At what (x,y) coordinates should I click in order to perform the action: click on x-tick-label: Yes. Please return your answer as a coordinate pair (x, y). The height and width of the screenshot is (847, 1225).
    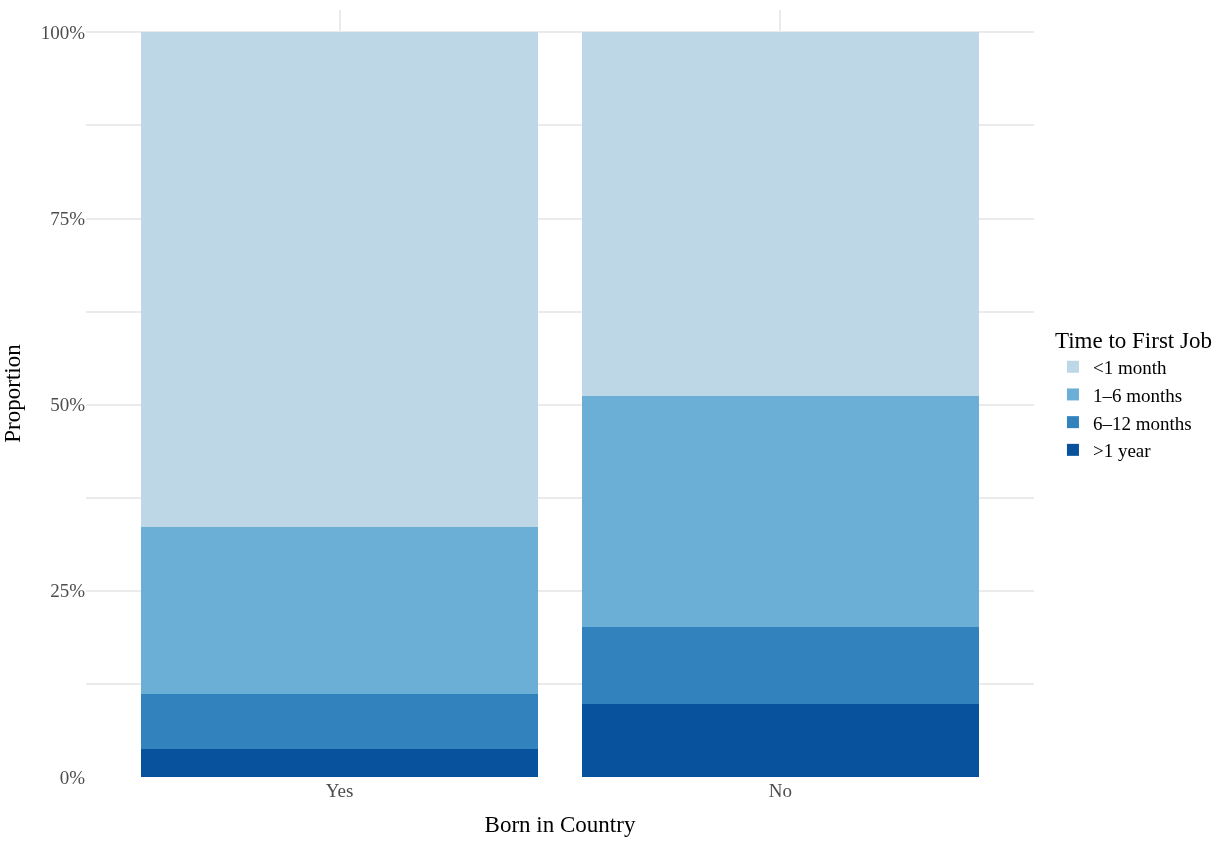
    Looking at the image, I should click on (339, 790).